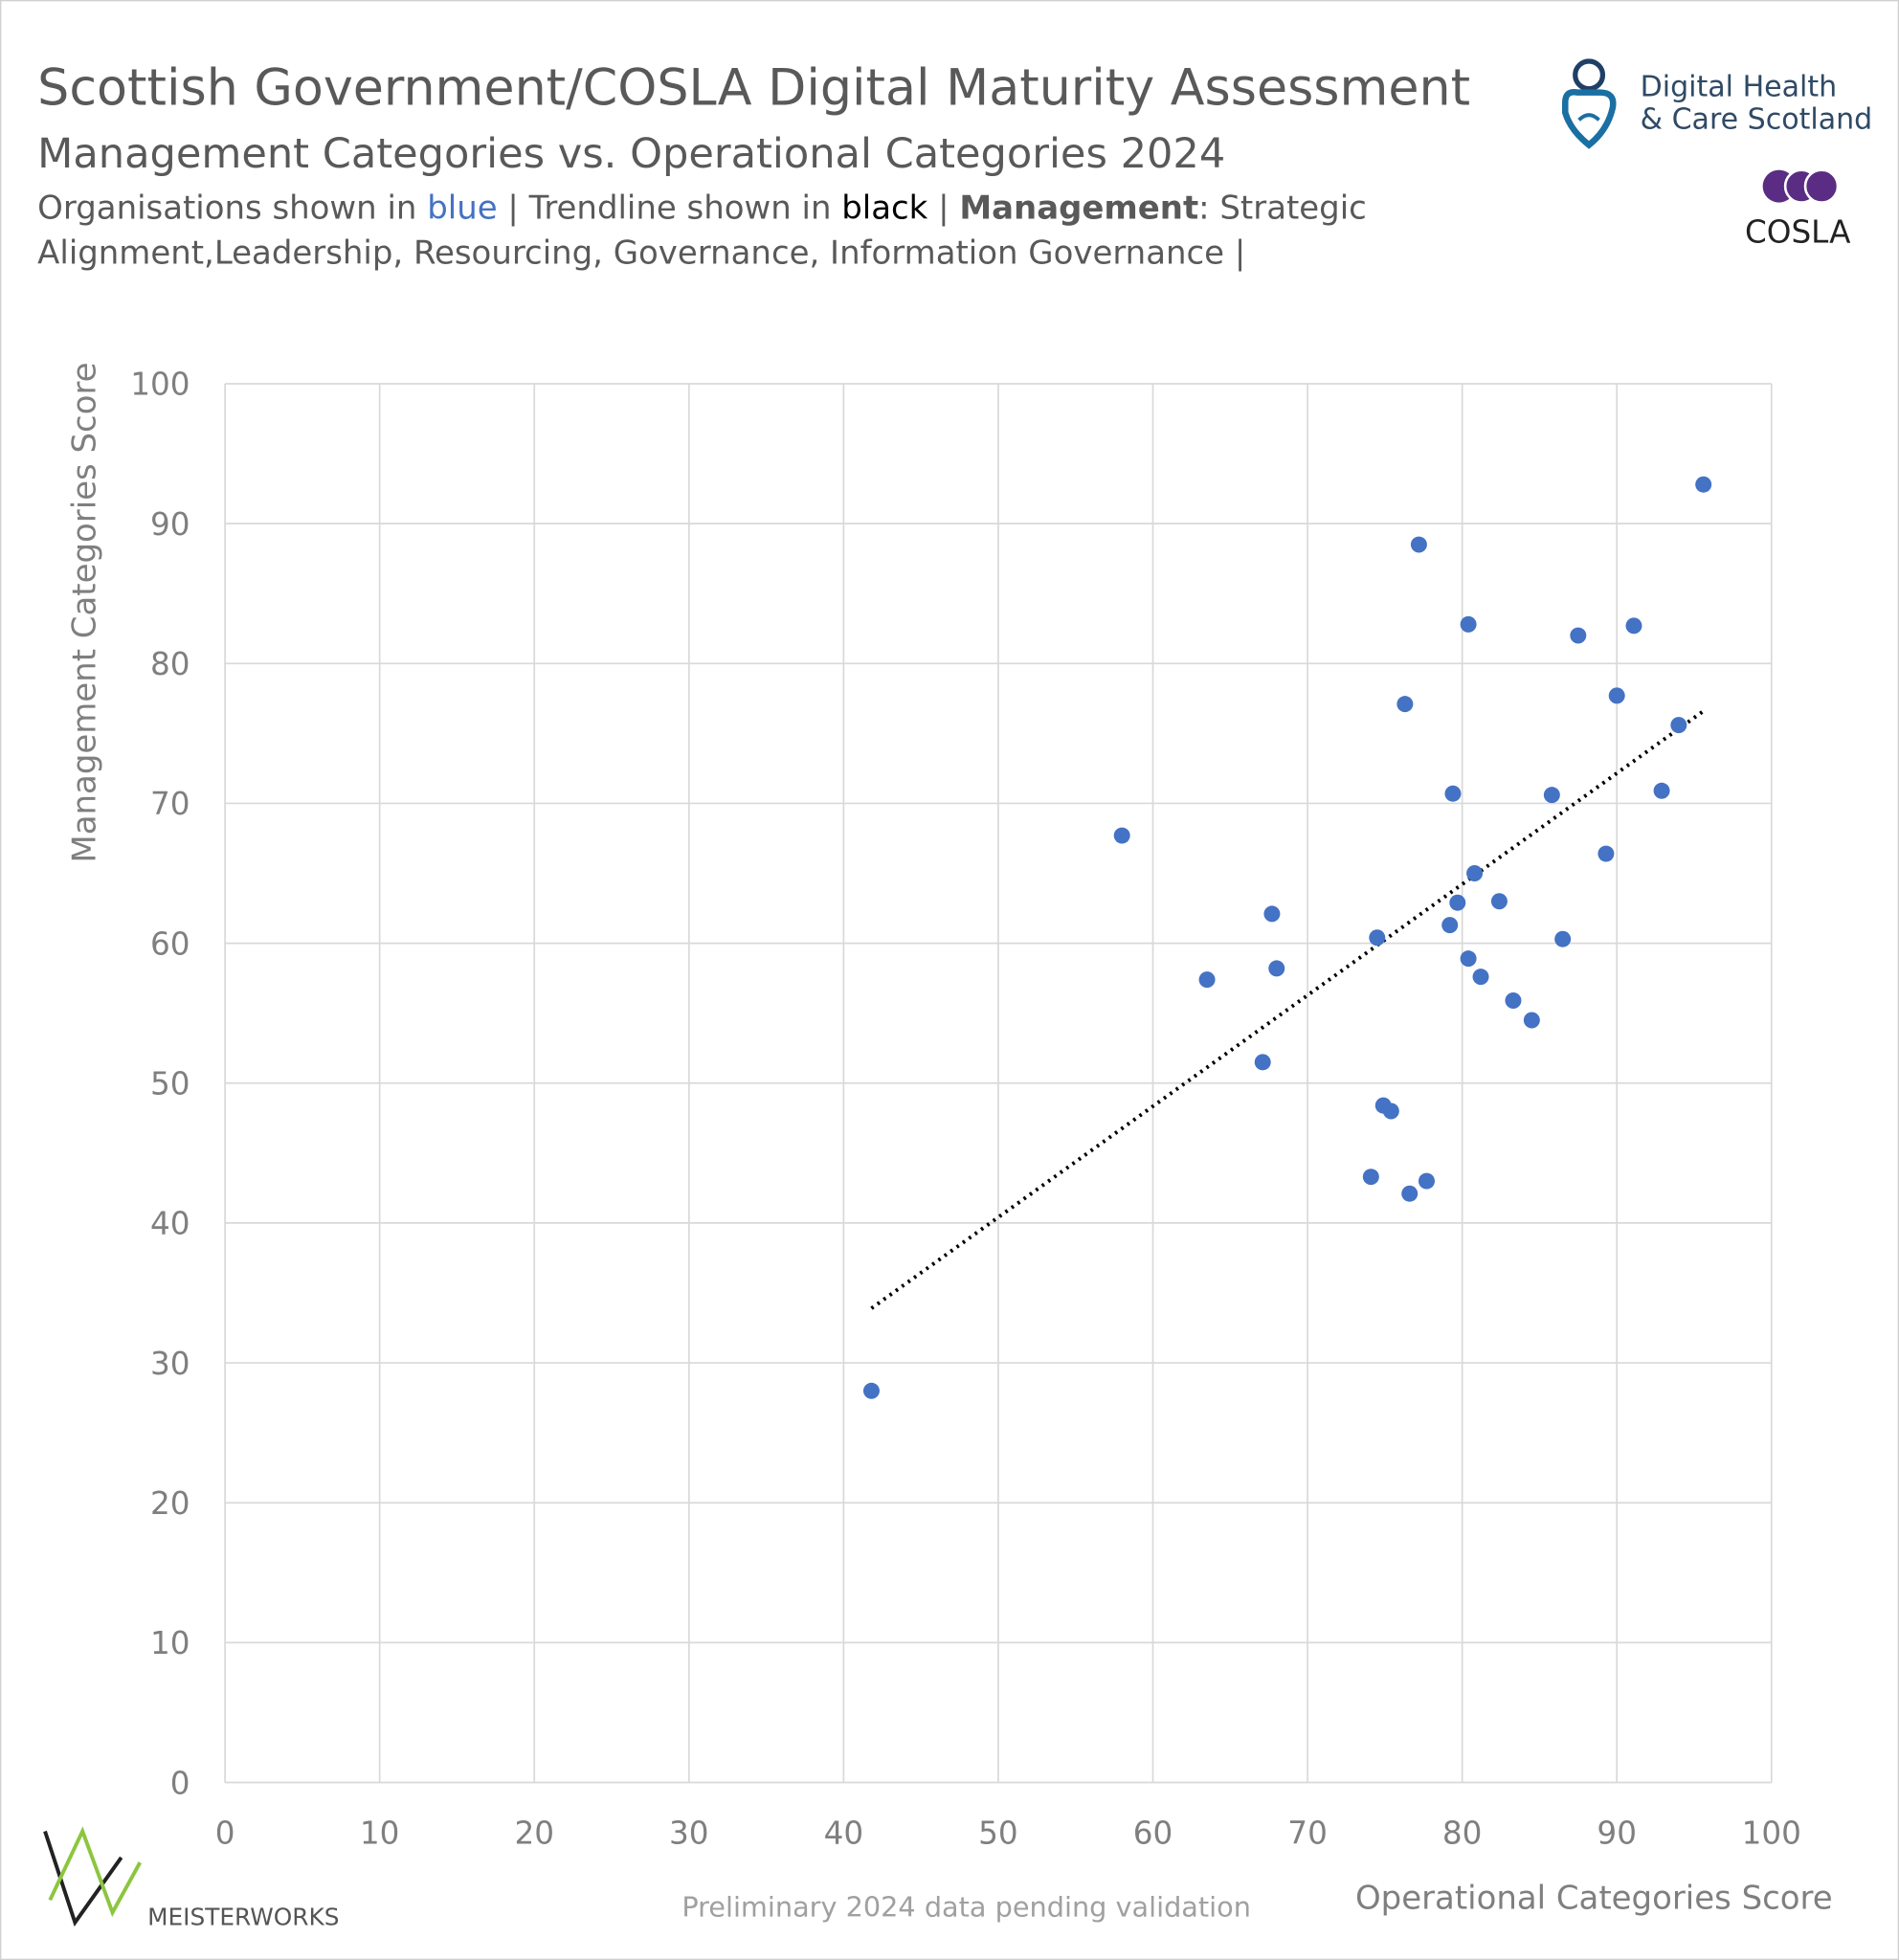 This screenshot has width=1899, height=1960. What do you see at coordinates (1771, 1834) in the screenshot?
I see `x-tick-label: 100` at bounding box center [1771, 1834].